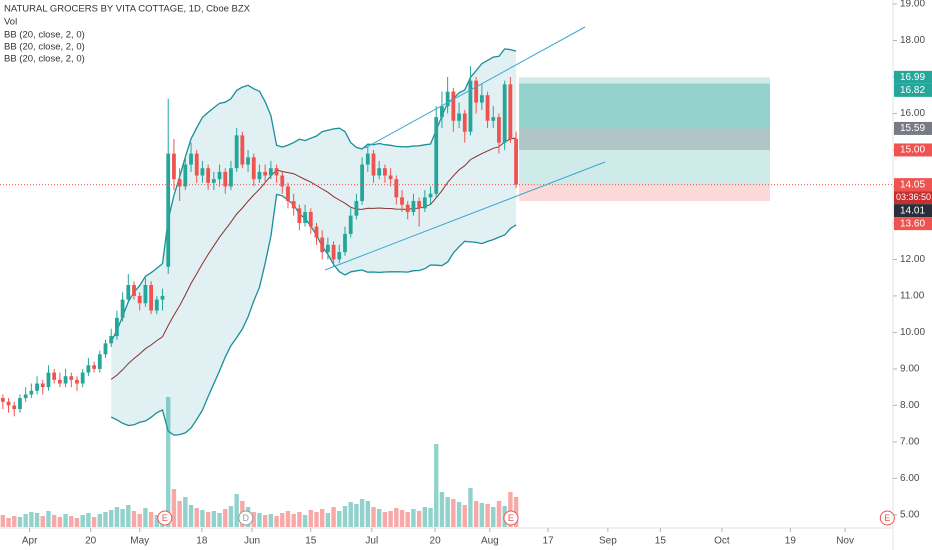 This screenshot has height=550, width=932. What do you see at coordinates (910, 405) in the screenshot?
I see `y-tick-label: 8.00` at bounding box center [910, 405].